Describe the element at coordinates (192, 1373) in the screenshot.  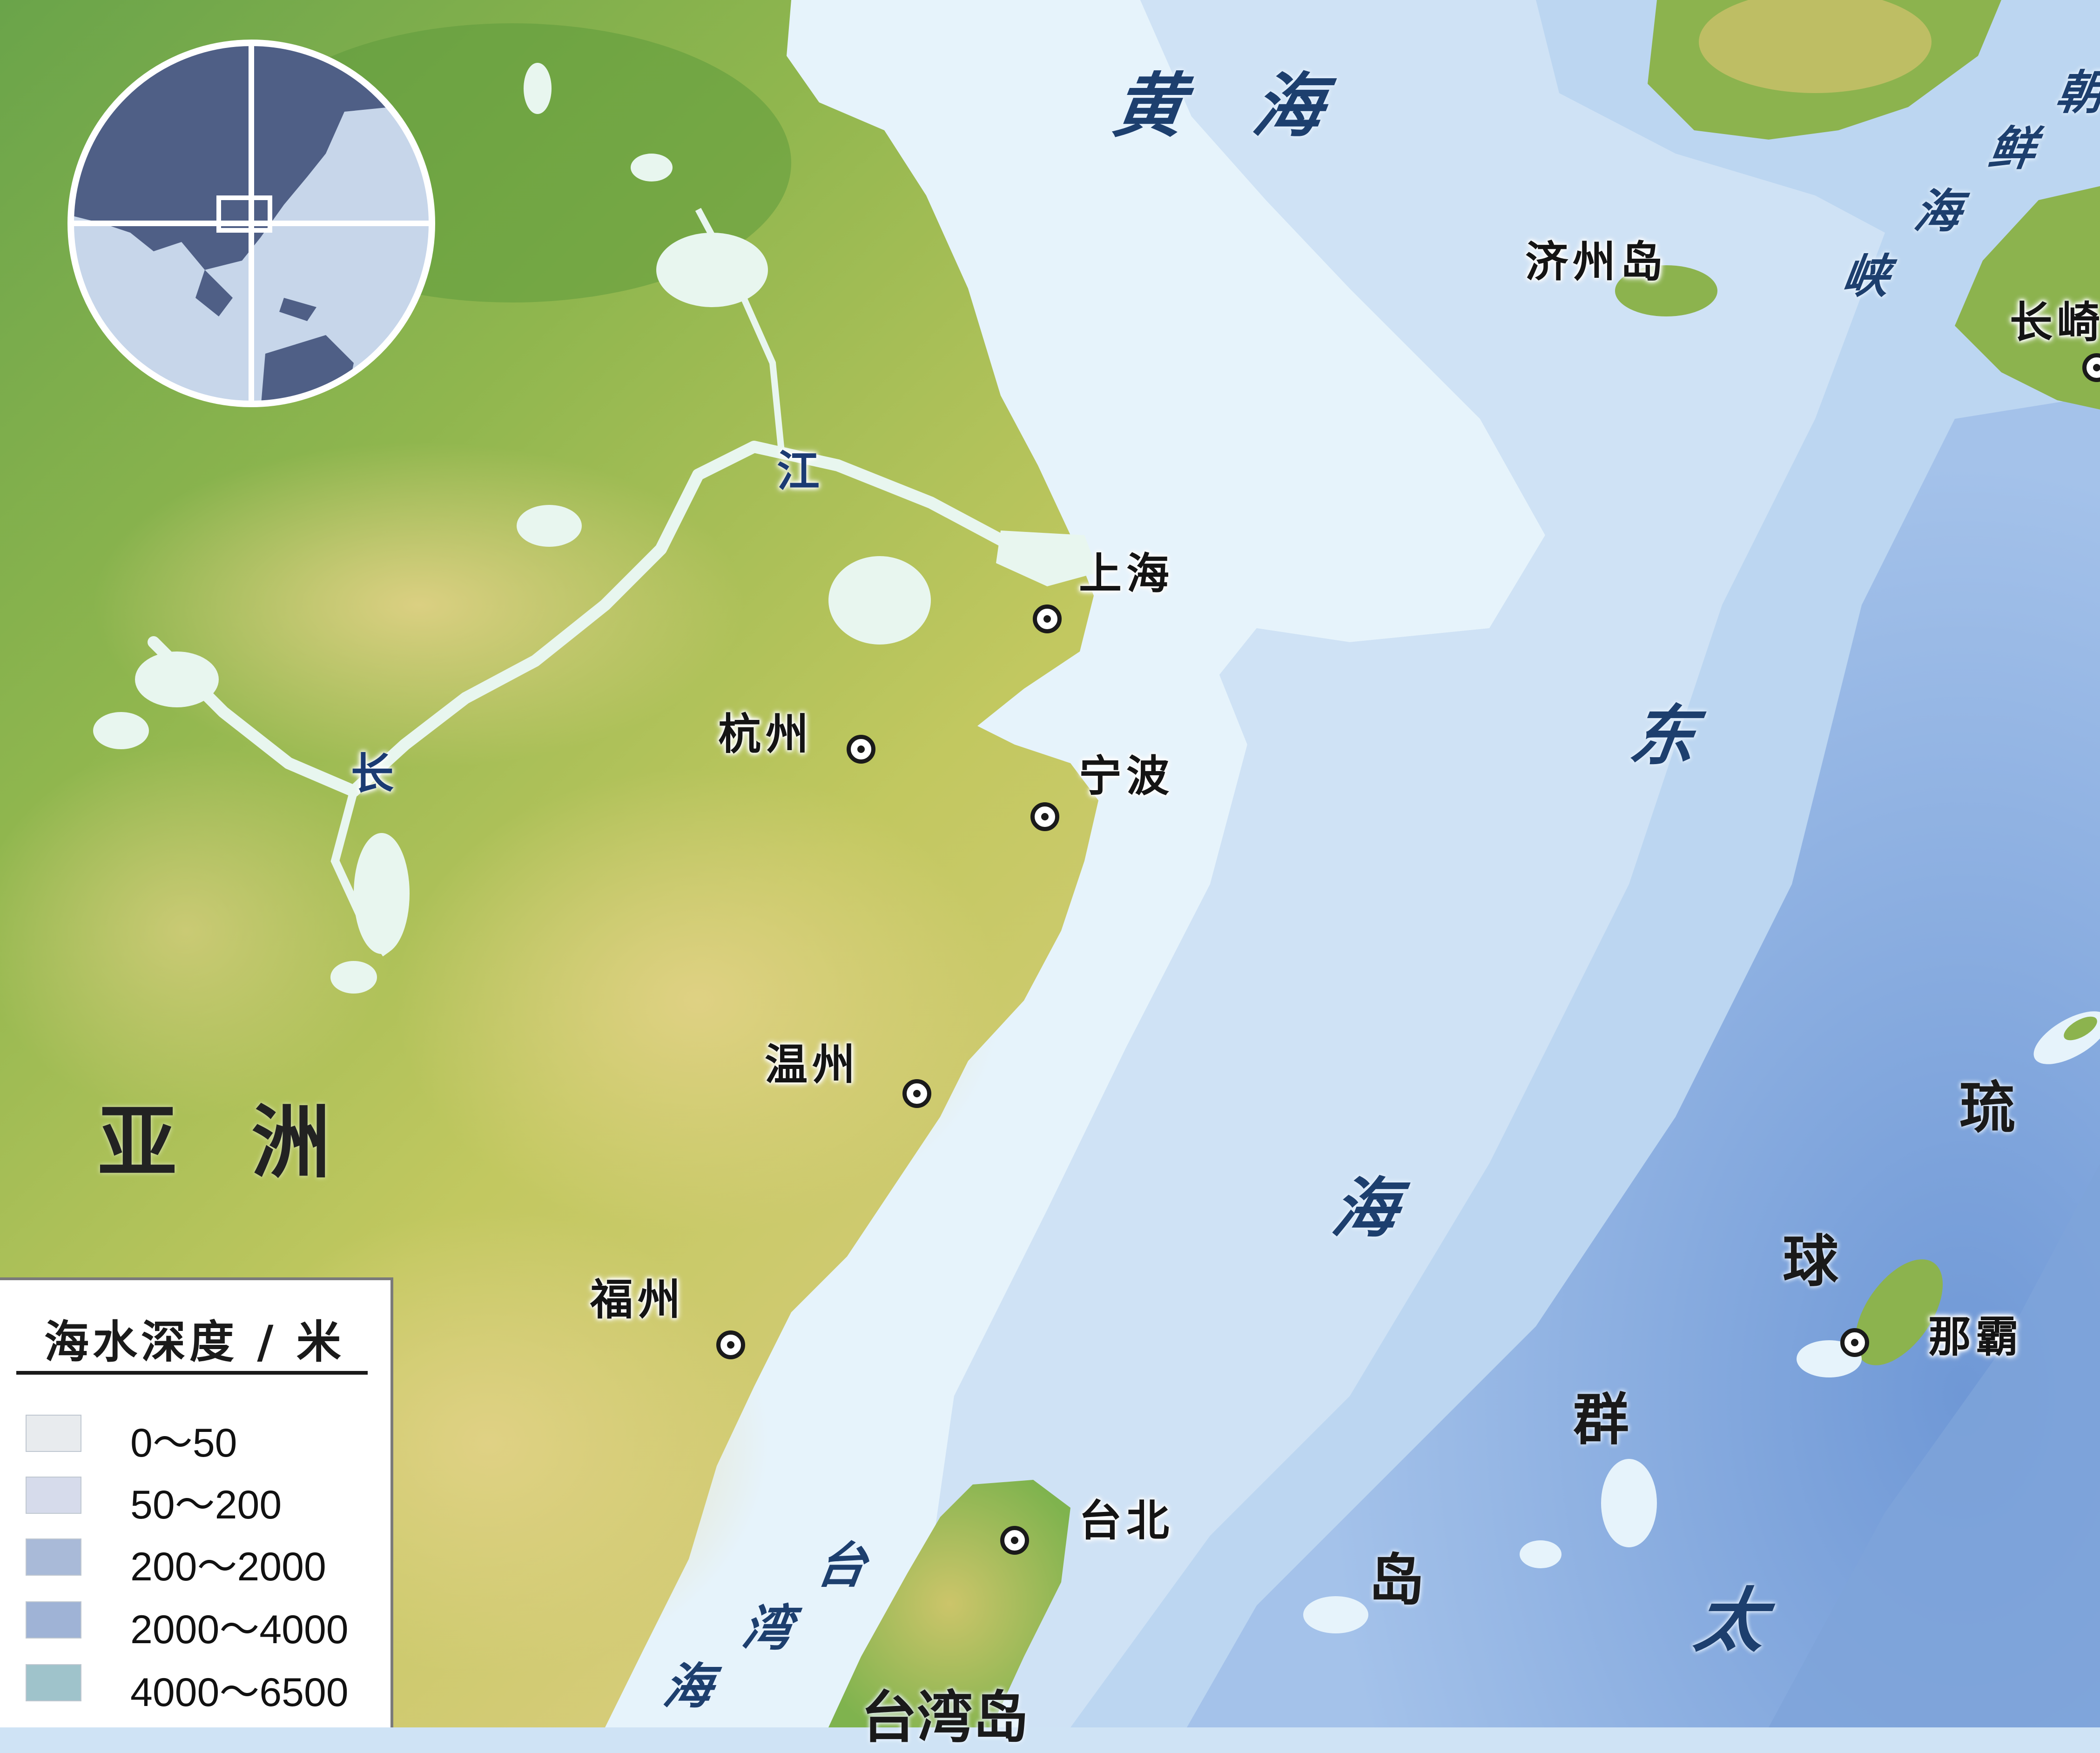
I see `legend-divider` at that location.